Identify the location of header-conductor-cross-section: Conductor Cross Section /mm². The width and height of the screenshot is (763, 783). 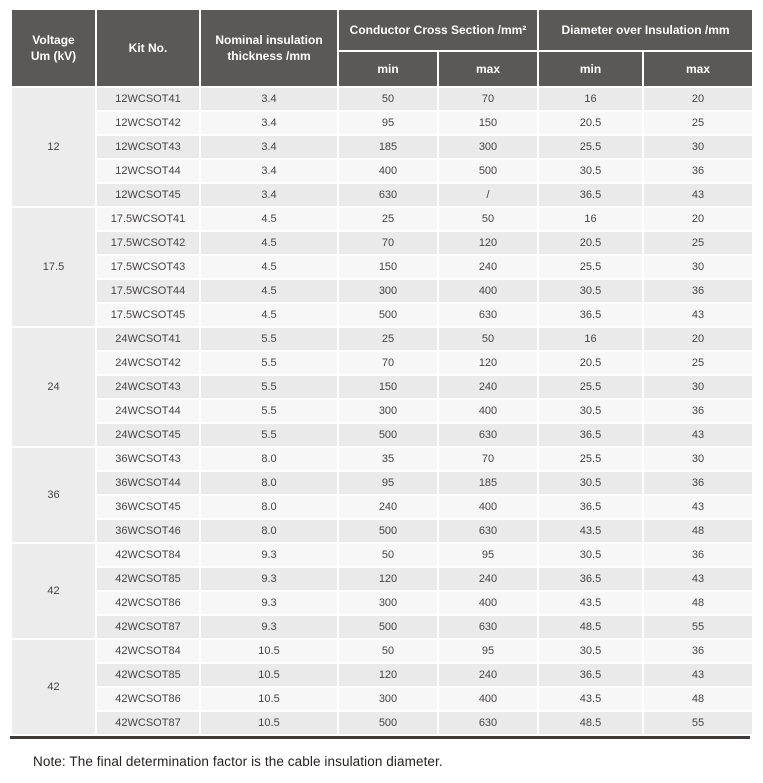
(438, 30).